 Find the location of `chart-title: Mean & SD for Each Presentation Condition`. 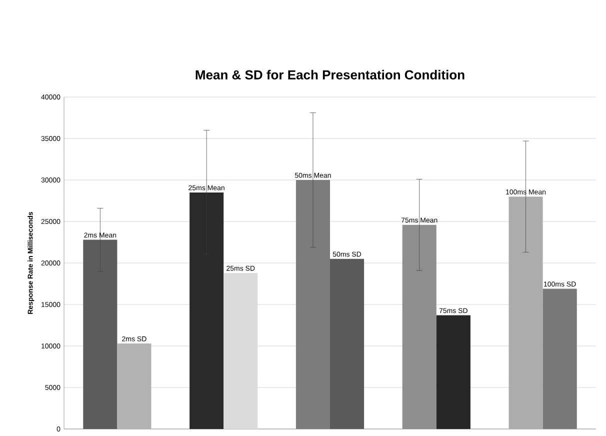

chart-title: Mean & SD for Each Presentation Condition is located at coordinates (330, 75).